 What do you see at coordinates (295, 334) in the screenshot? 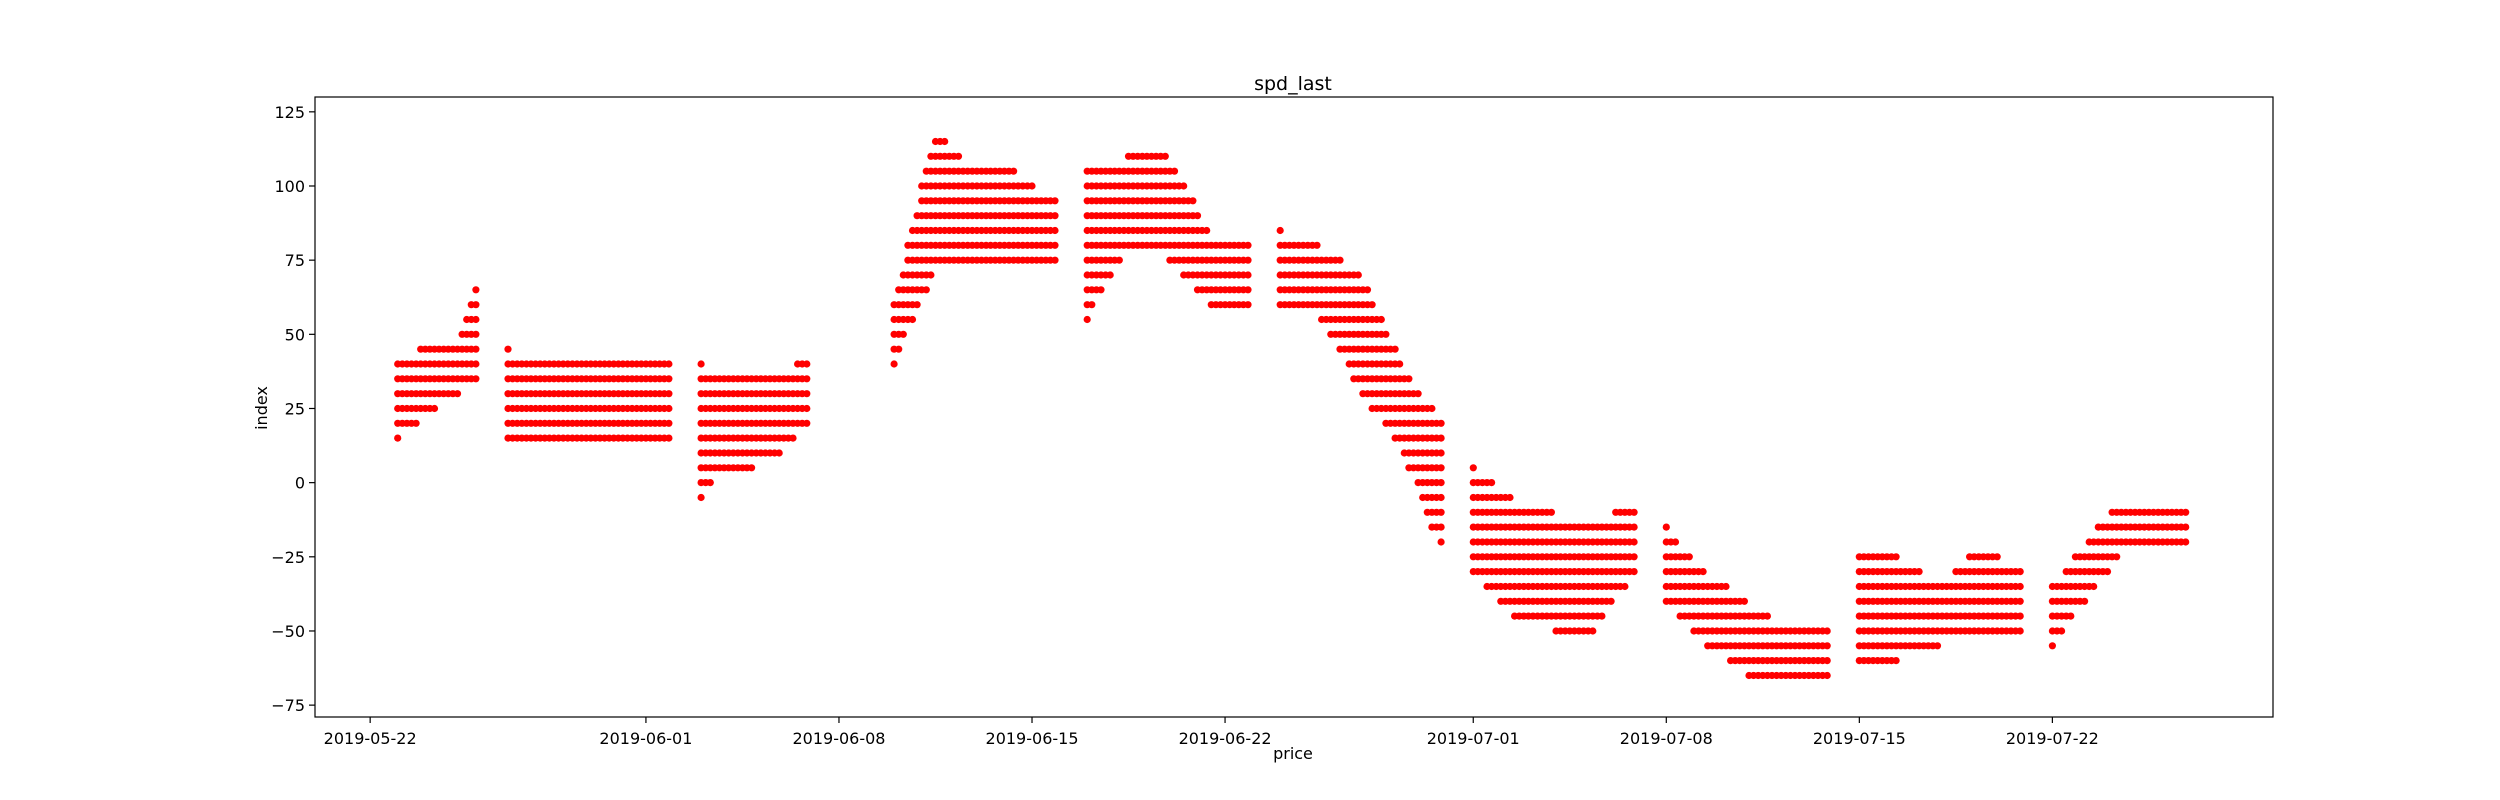
I see `y-tick-label: 50` at bounding box center [295, 334].